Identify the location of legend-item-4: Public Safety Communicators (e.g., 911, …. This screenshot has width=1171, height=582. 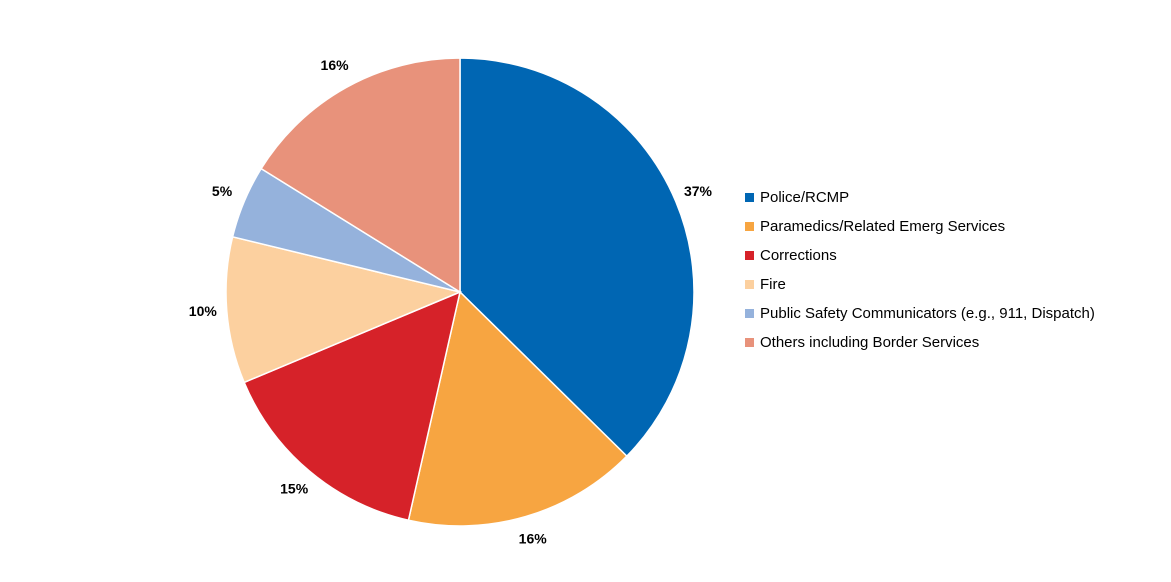
(955, 313).